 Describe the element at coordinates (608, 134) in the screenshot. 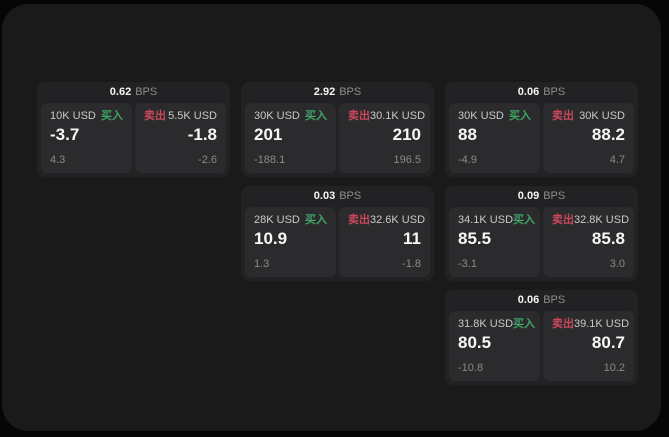

I see `sell-price: 88.2` at that location.